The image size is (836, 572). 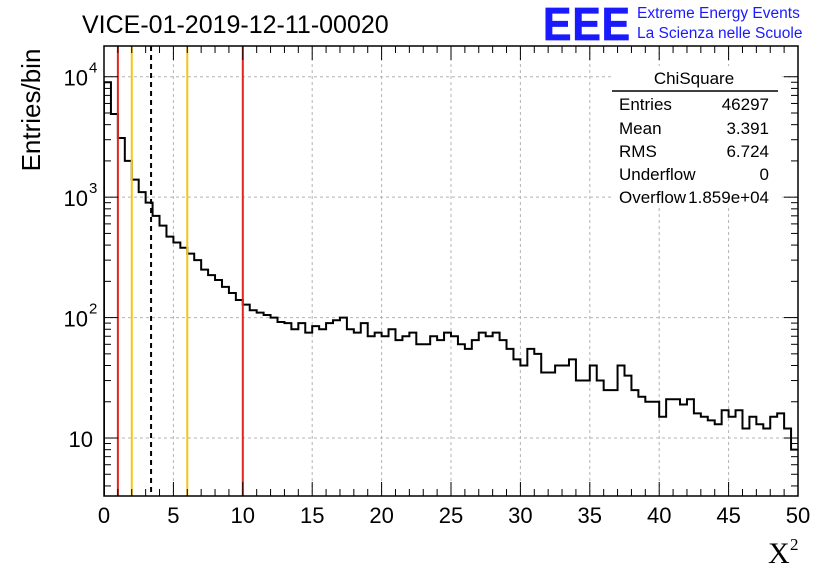 I want to click on stats-value: 6.724, so click(x=747, y=151).